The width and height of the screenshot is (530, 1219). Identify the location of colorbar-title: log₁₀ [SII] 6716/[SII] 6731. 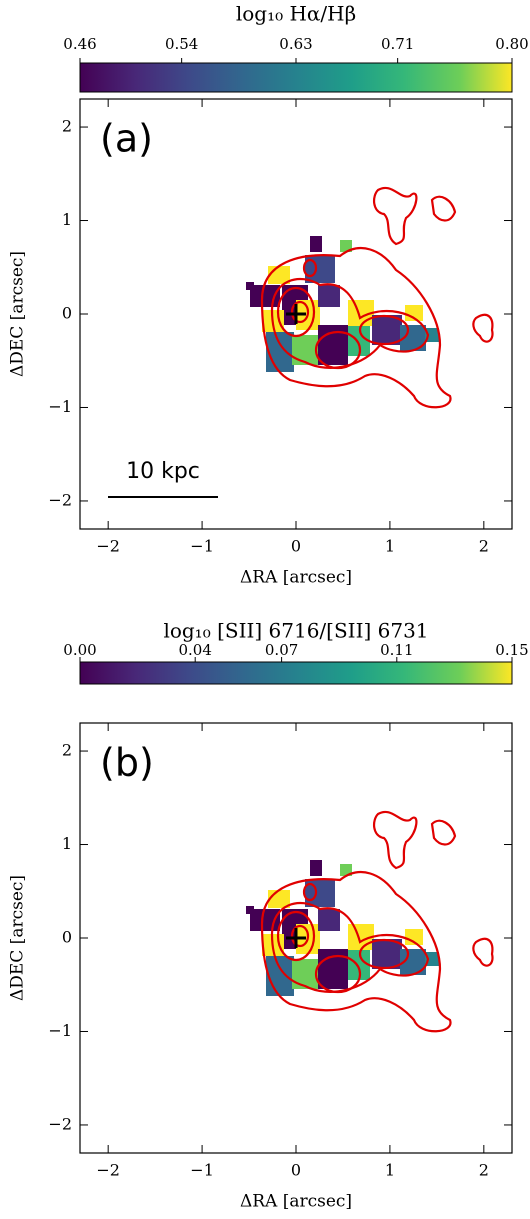
(295, 631).